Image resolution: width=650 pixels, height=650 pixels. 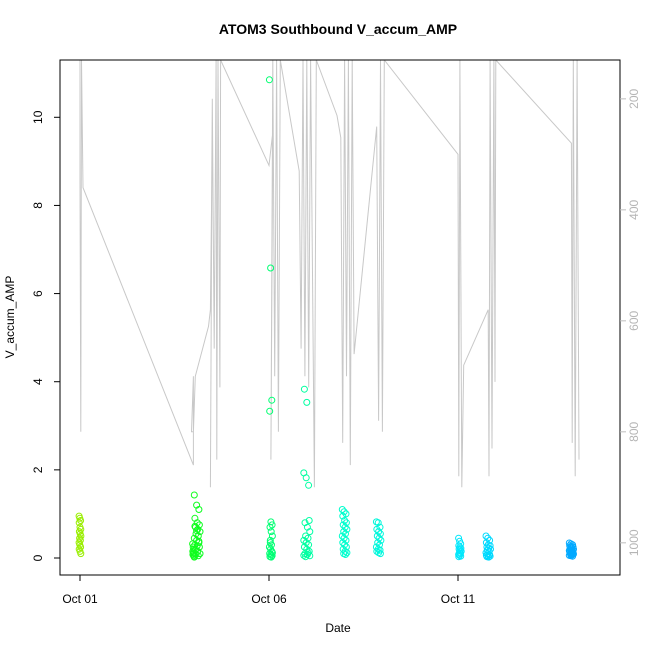 I want to click on chart-title: ATOM3 Southbound V_accum_AMP, so click(x=338, y=29).